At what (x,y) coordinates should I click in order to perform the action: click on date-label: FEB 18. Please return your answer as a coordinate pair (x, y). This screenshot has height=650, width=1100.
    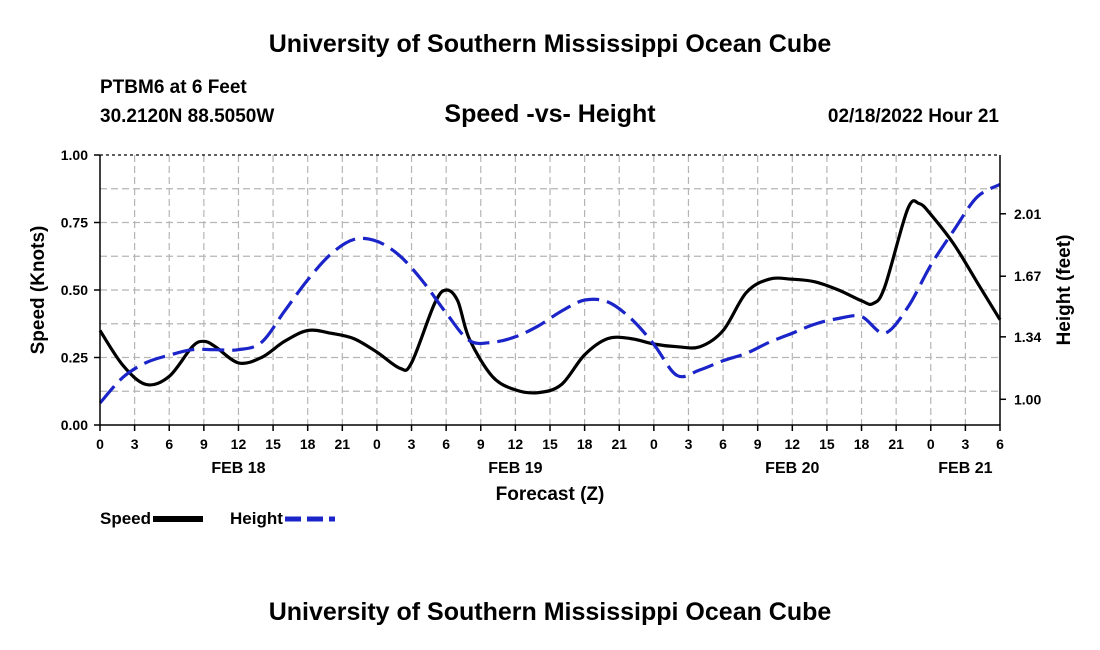
    Looking at the image, I should click on (238, 468).